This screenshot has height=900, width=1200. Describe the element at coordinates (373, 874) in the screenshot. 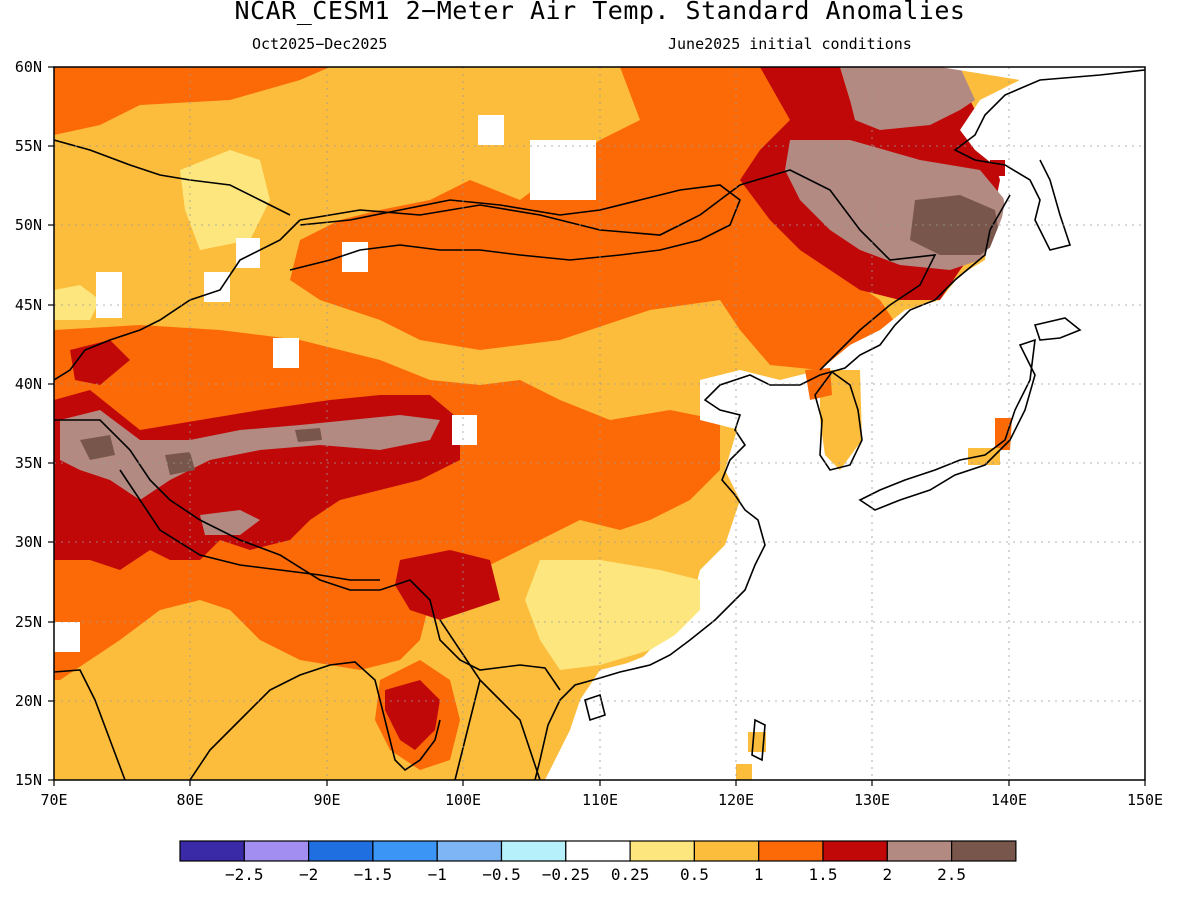

I see `colorbar-label: −1.5` at that location.